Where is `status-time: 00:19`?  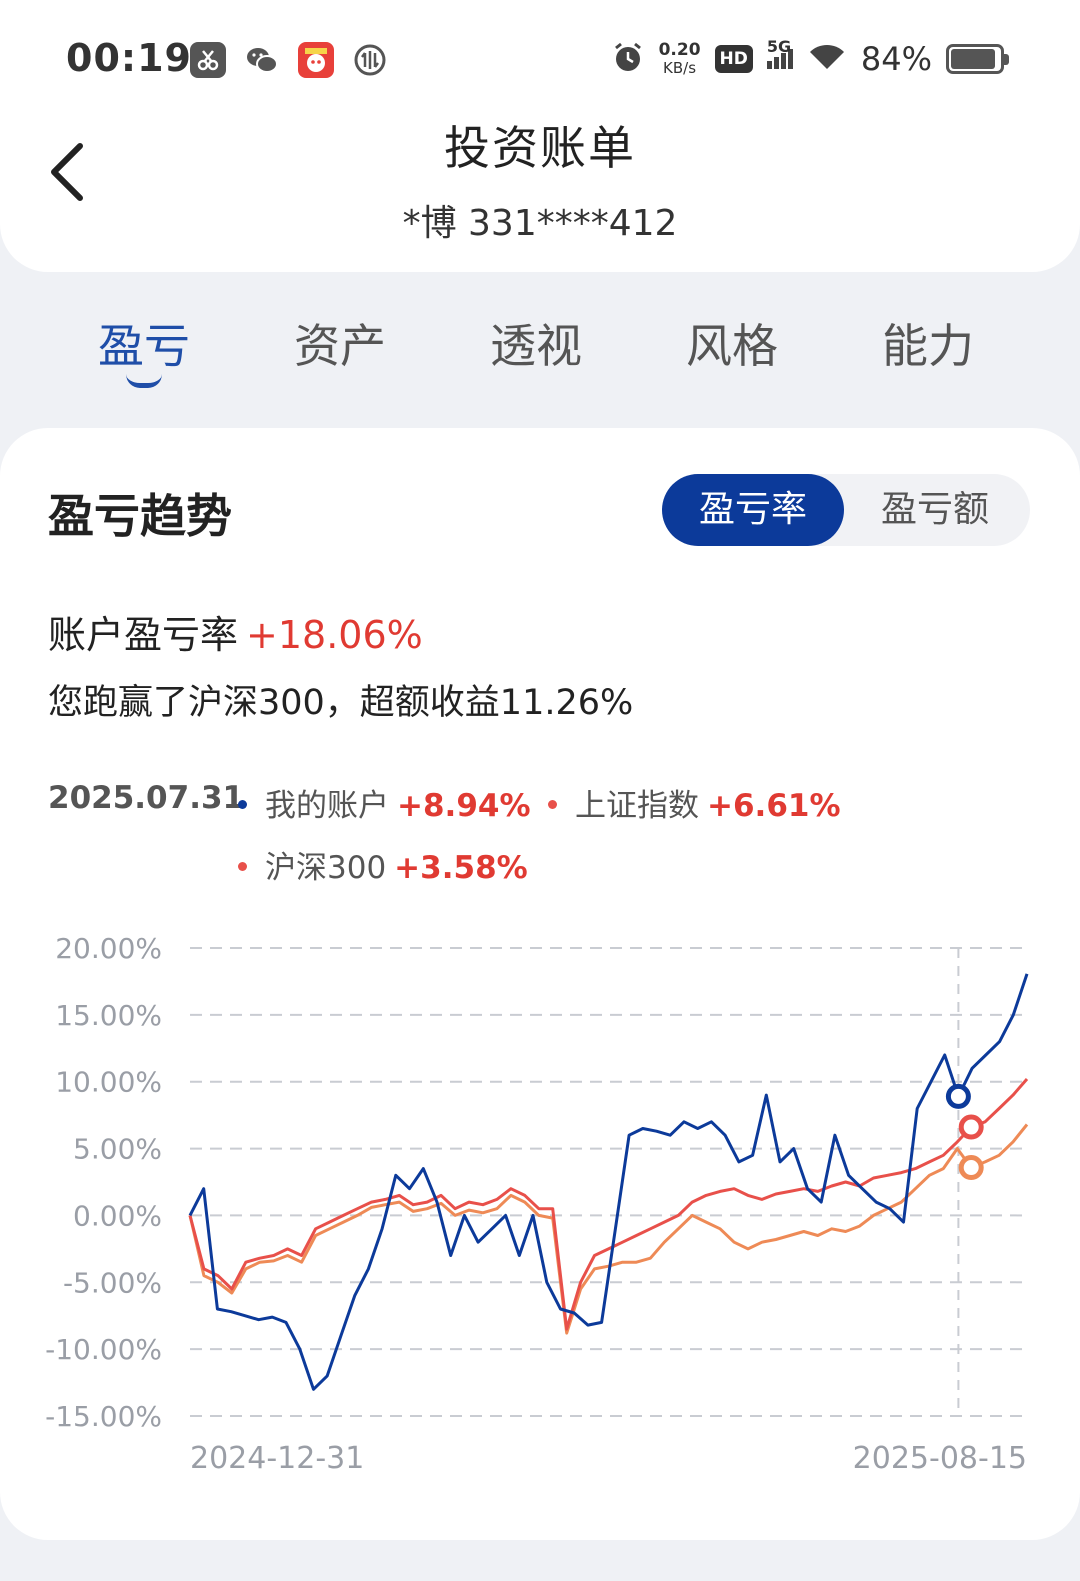
status-time: 00:19 is located at coordinates (129, 58).